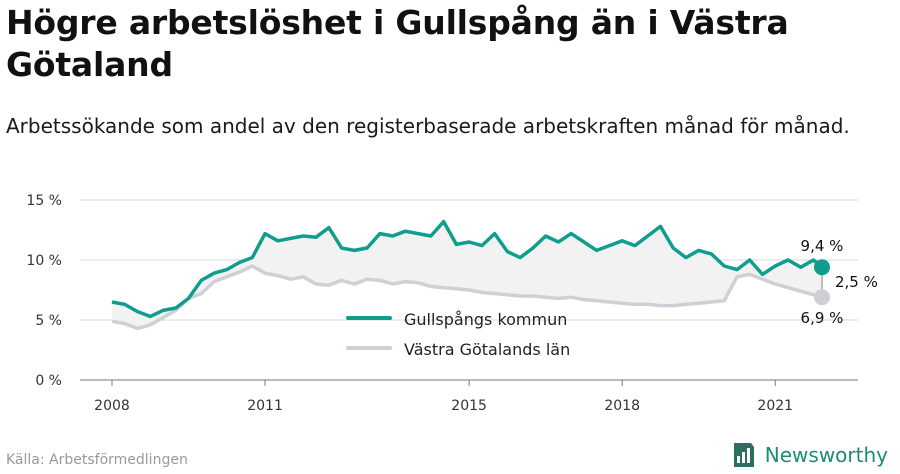 This screenshot has height=474, width=900. I want to click on legend-label-kommun: Gullspångs kommun, so click(485, 319).